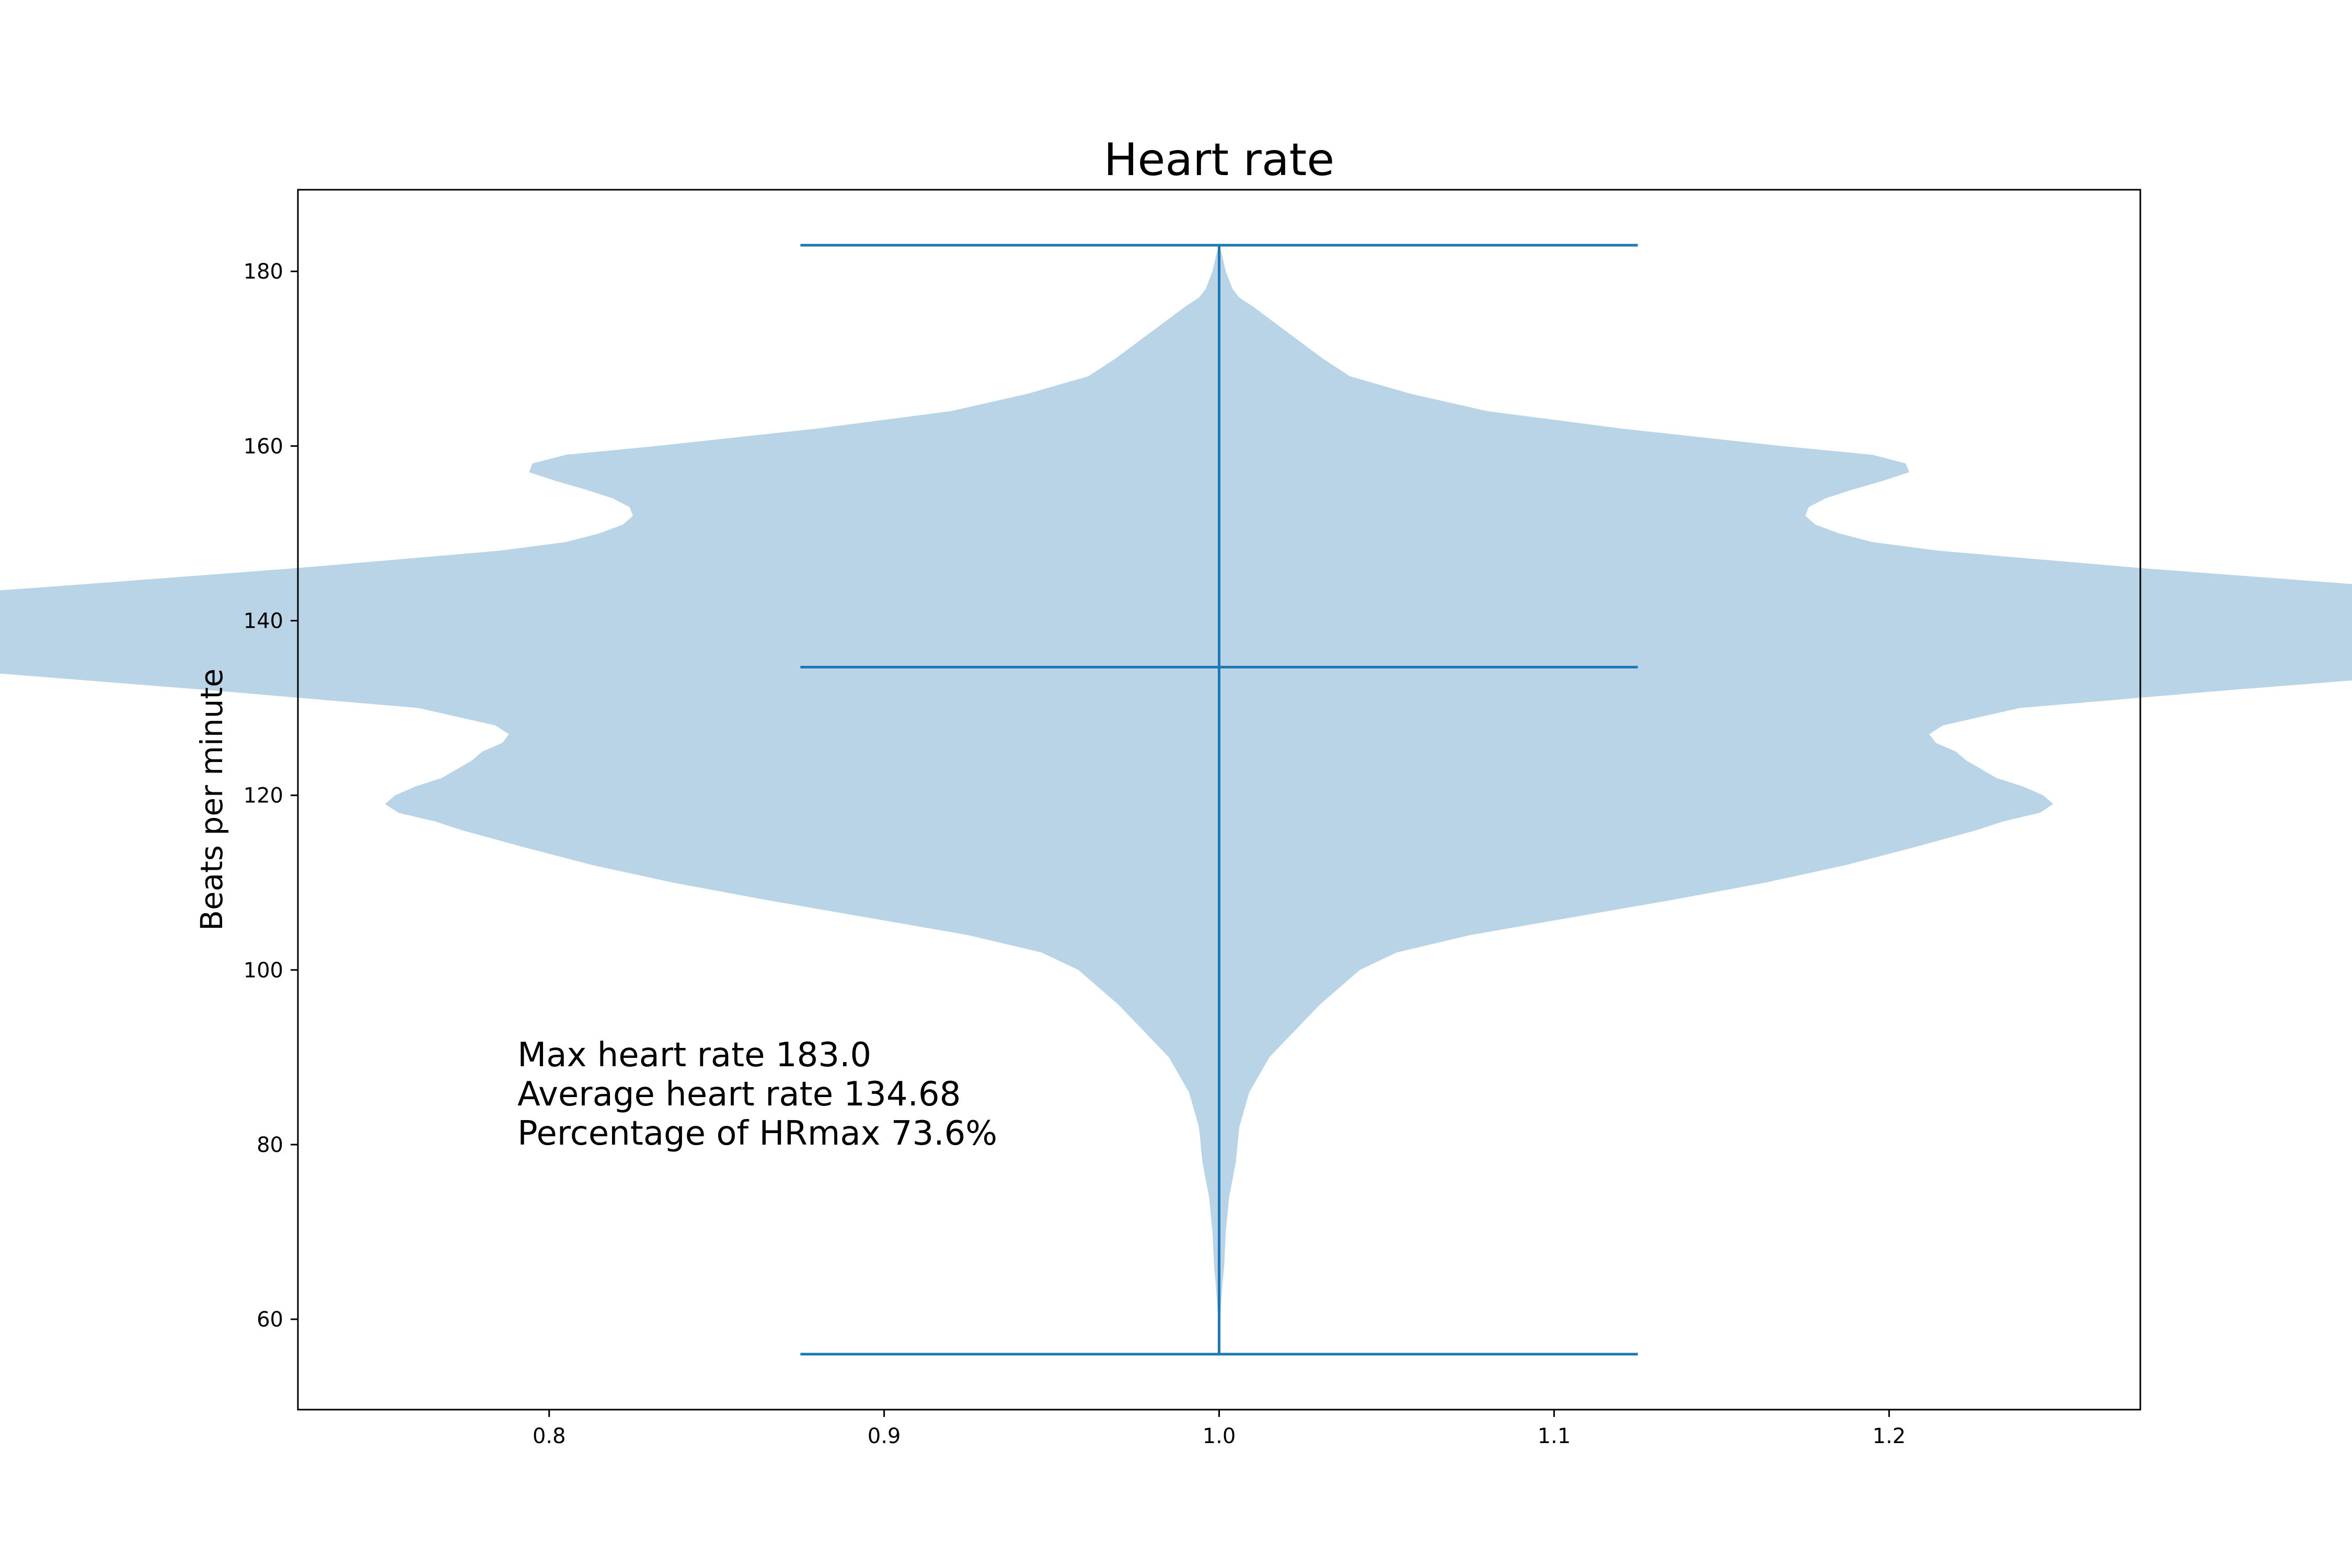  I want to click on y-axis-label: Beats per minute, so click(211, 799).